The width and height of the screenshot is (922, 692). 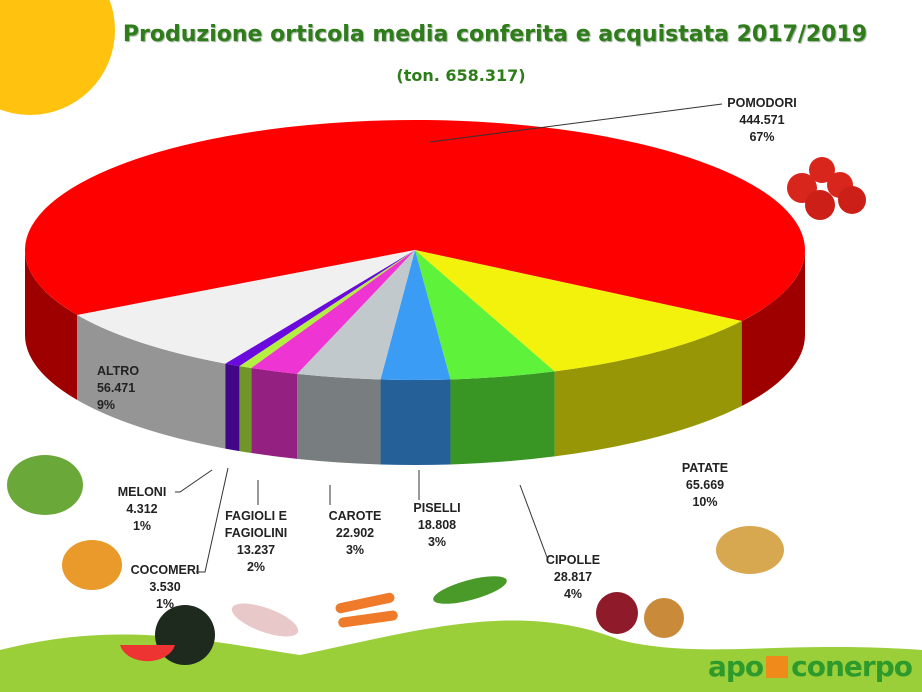 I want to click on logo-icon, so click(x=777, y=667).